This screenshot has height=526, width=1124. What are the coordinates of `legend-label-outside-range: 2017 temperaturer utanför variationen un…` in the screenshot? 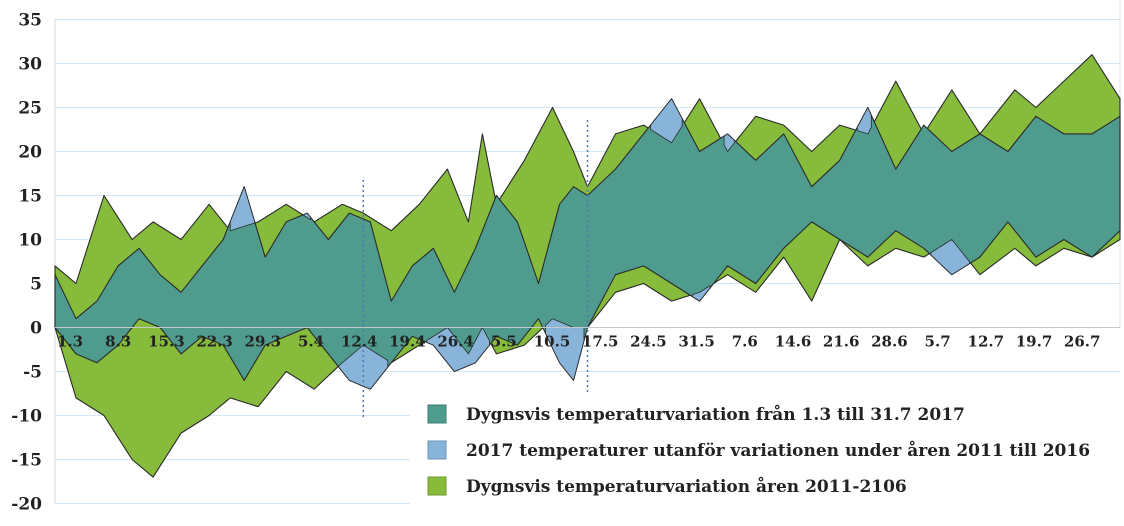 It's located at (778, 450).